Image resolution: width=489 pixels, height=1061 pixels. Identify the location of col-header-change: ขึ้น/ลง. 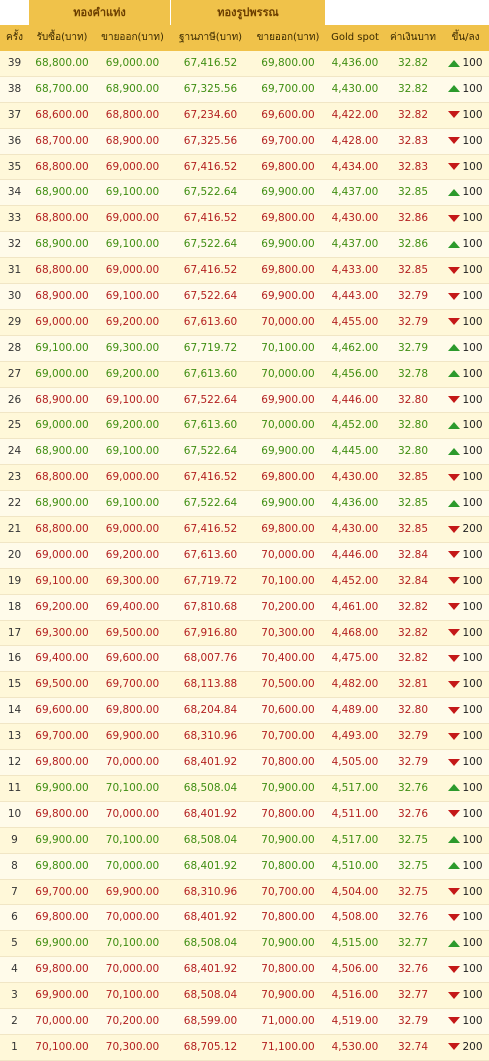
(465, 37).